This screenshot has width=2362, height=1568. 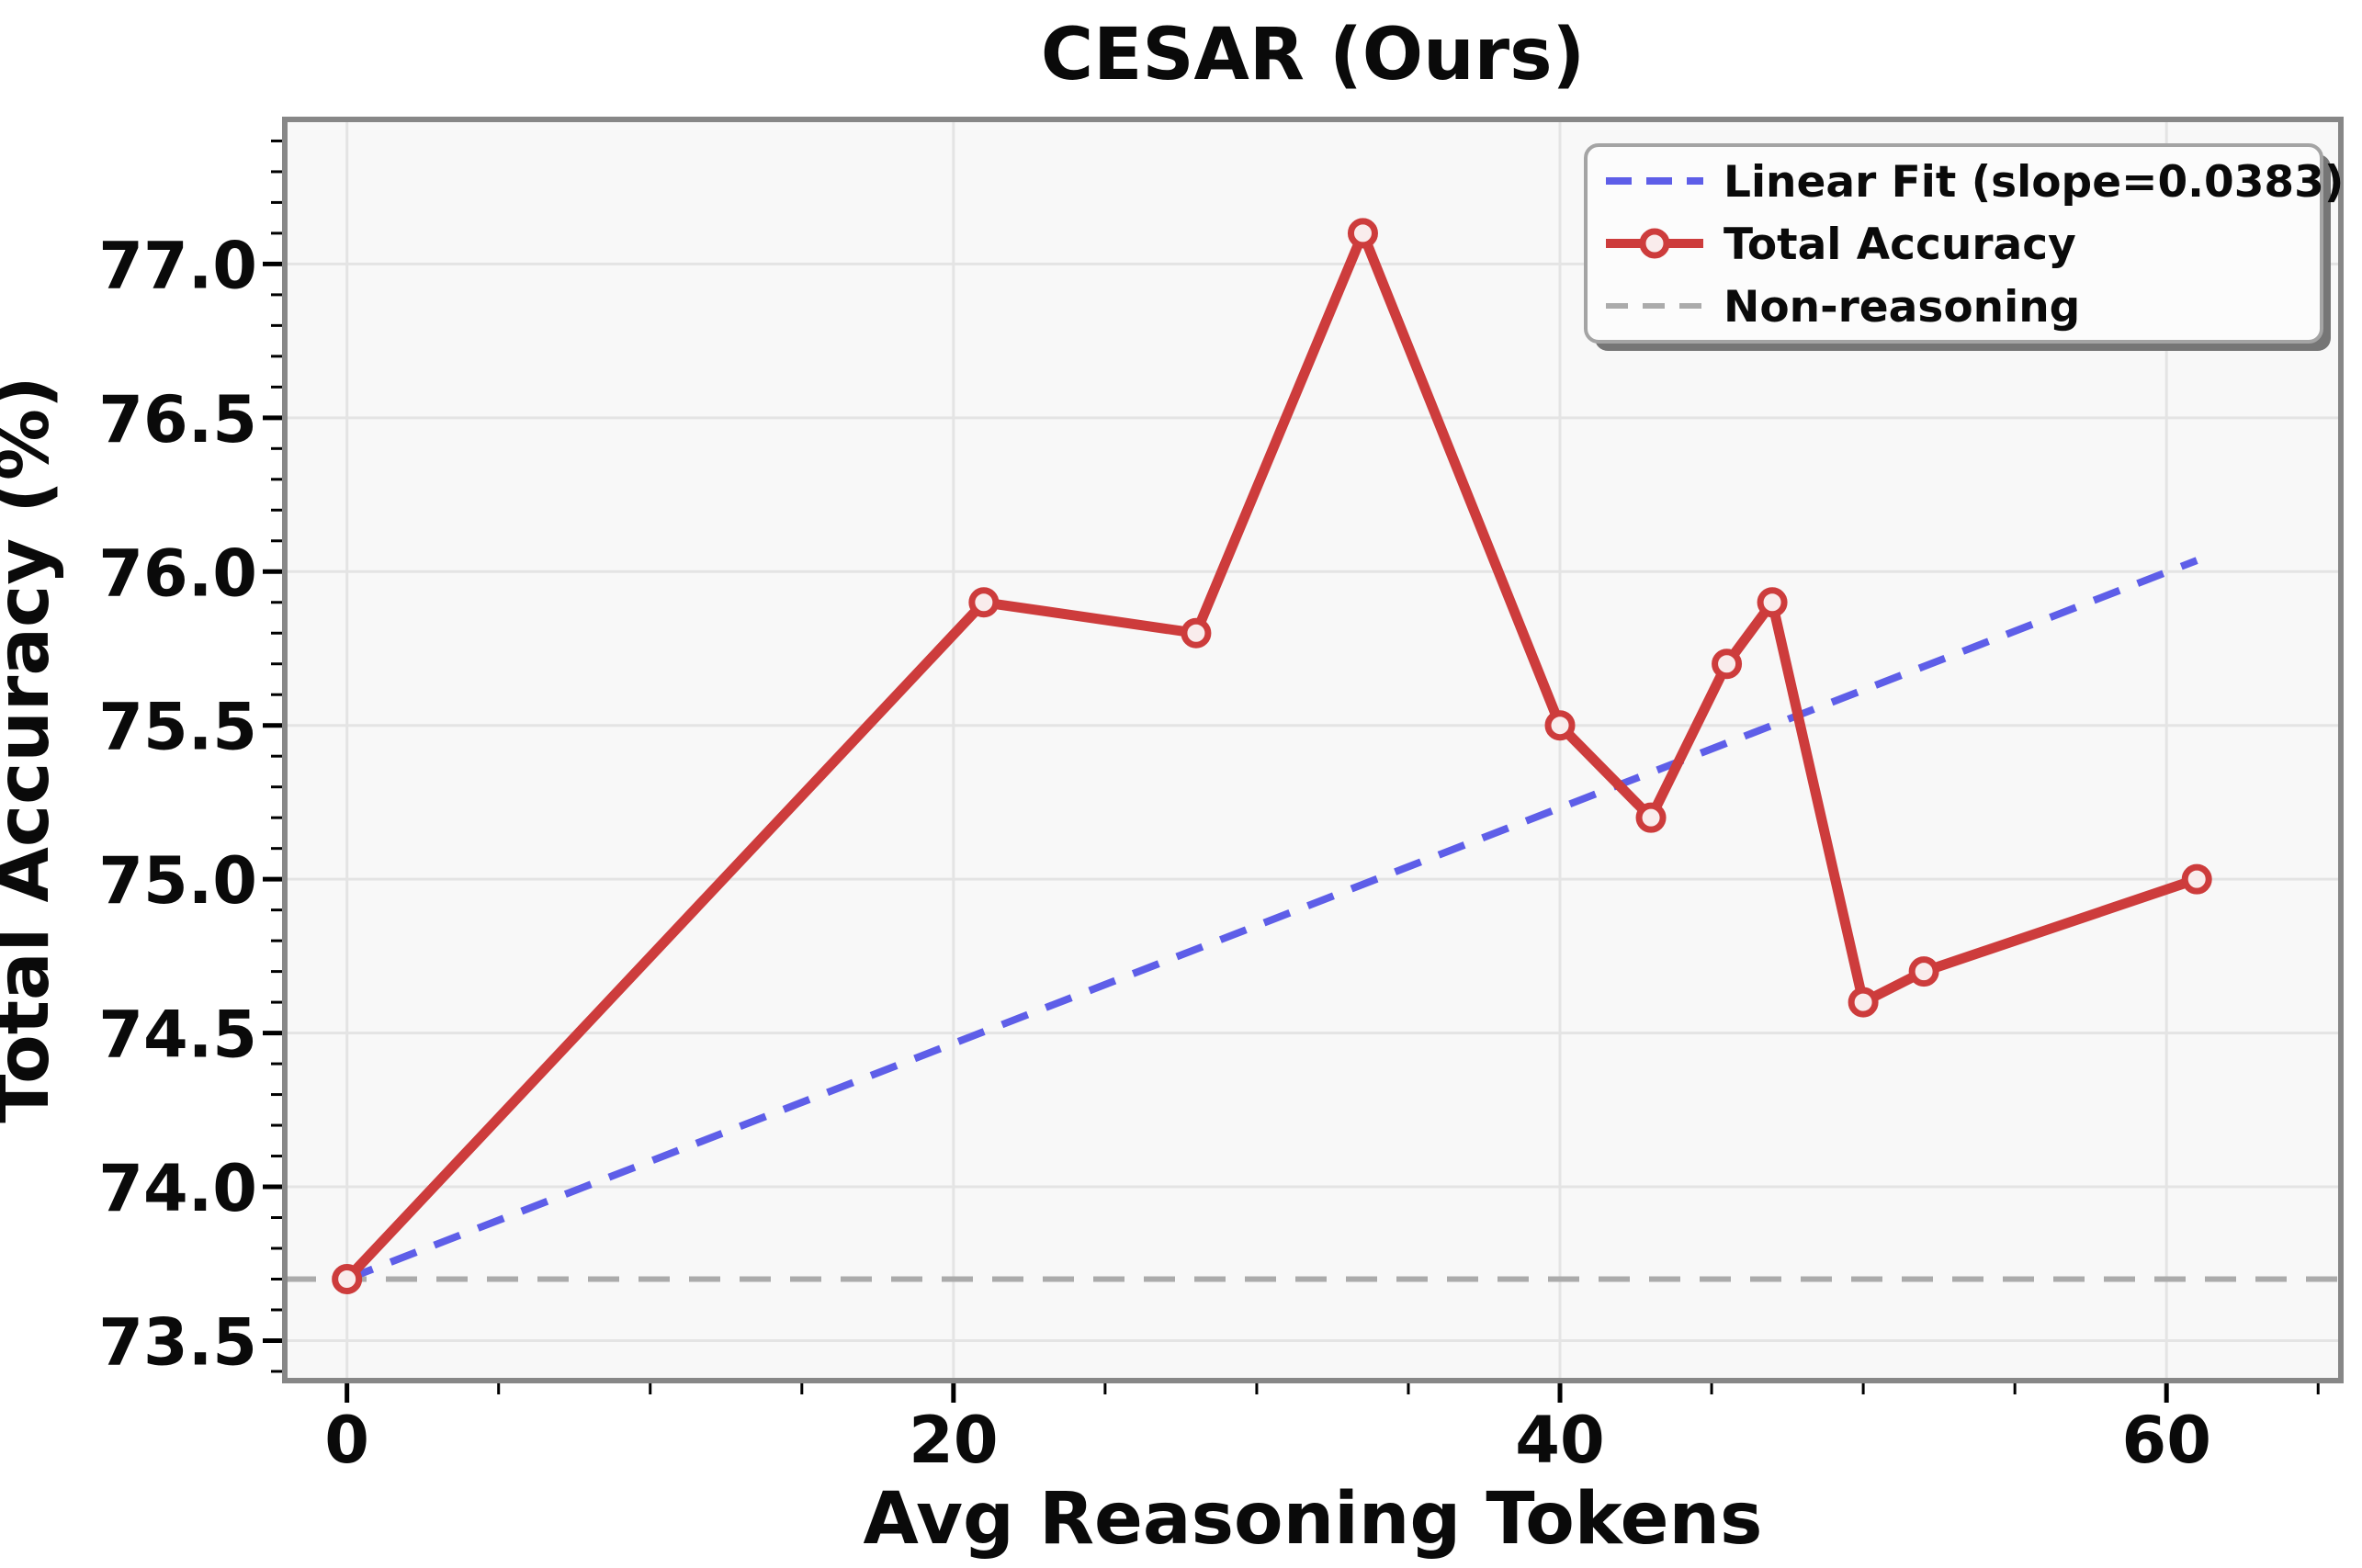 I want to click on x-tick-label: 40, so click(x=1559, y=1440).